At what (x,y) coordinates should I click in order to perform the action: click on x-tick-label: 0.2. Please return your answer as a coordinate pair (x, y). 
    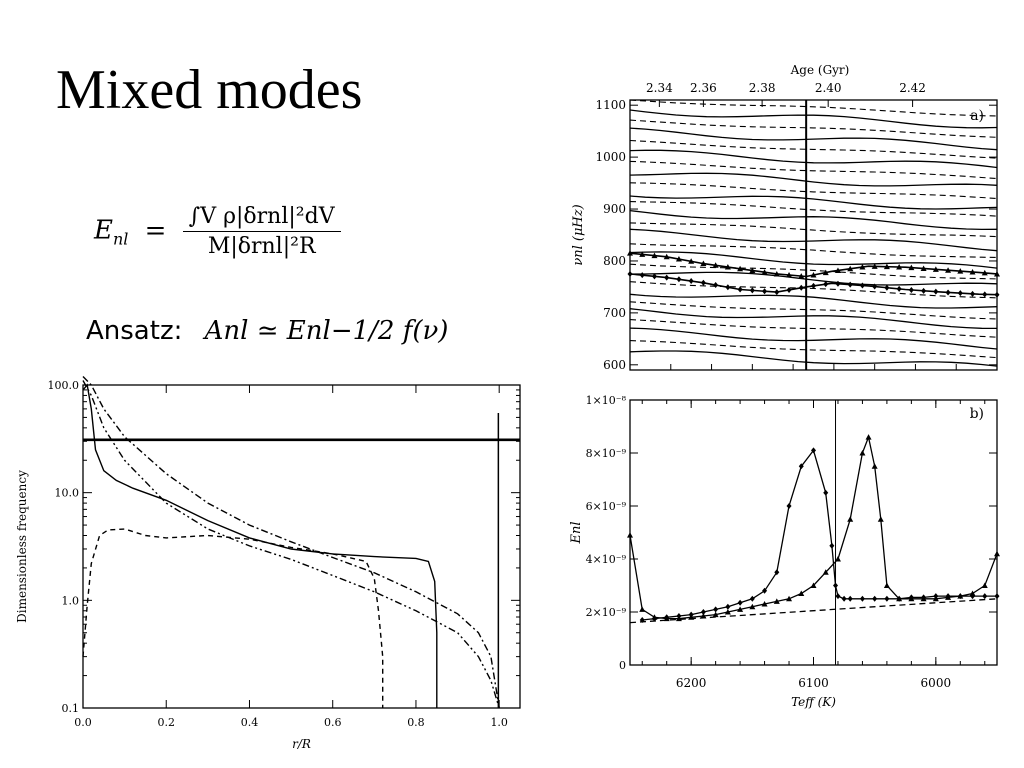
    Looking at the image, I should click on (166, 722).